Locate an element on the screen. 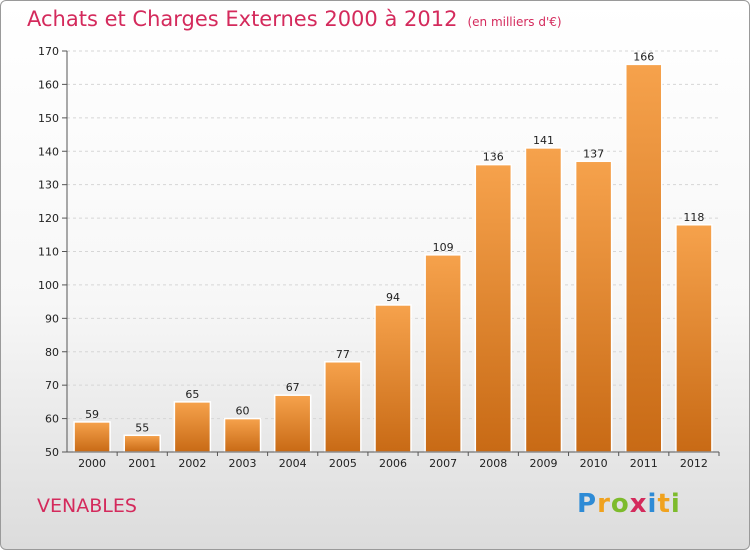  y-tick-label: 150 is located at coordinates (48, 118).